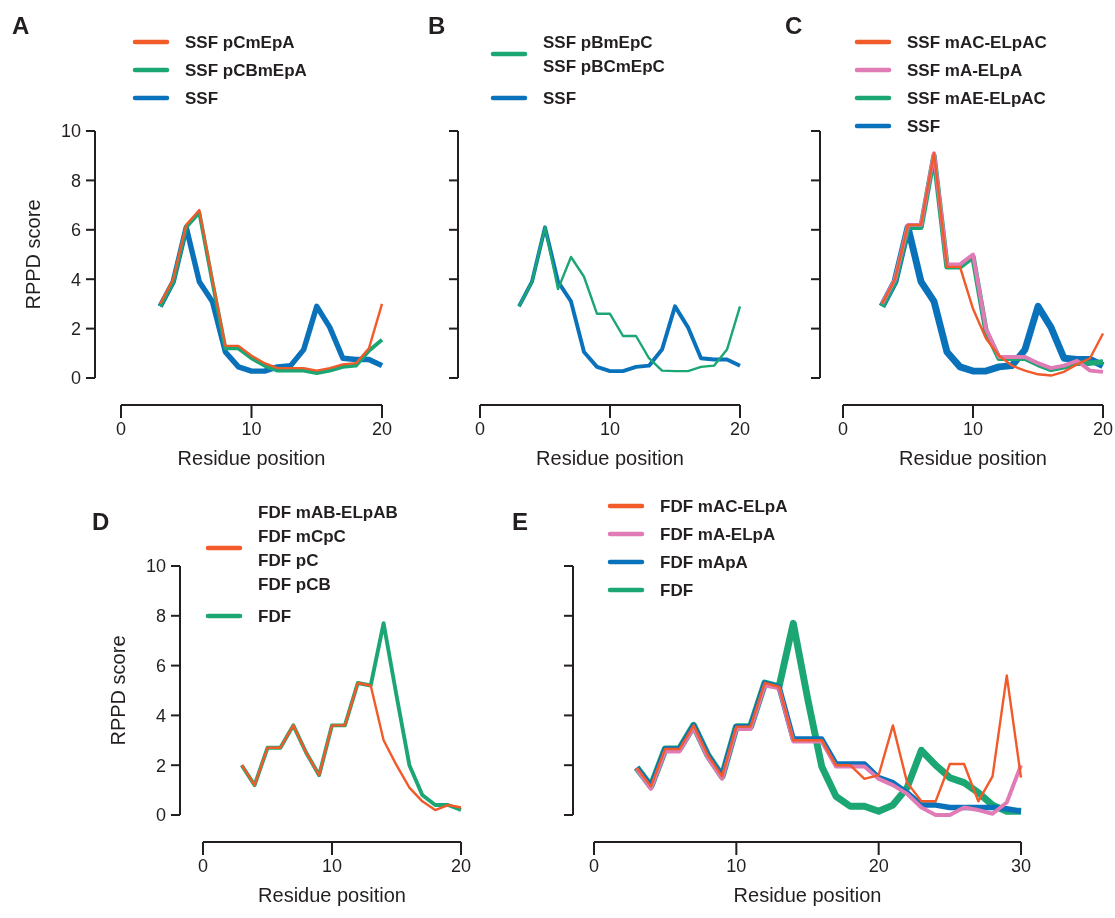 This screenshot has width=1115, height=918. I want to click on chart-title: C, so click(794, 25).